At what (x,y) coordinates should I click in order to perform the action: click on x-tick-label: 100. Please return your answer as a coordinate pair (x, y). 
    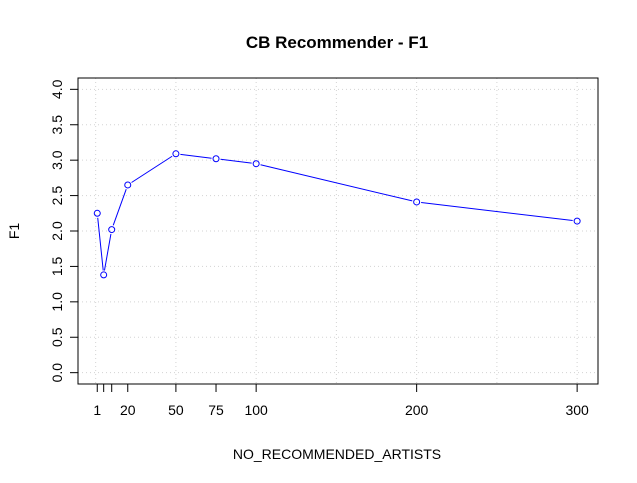
    Looking at the image, I should click on (256, 410).